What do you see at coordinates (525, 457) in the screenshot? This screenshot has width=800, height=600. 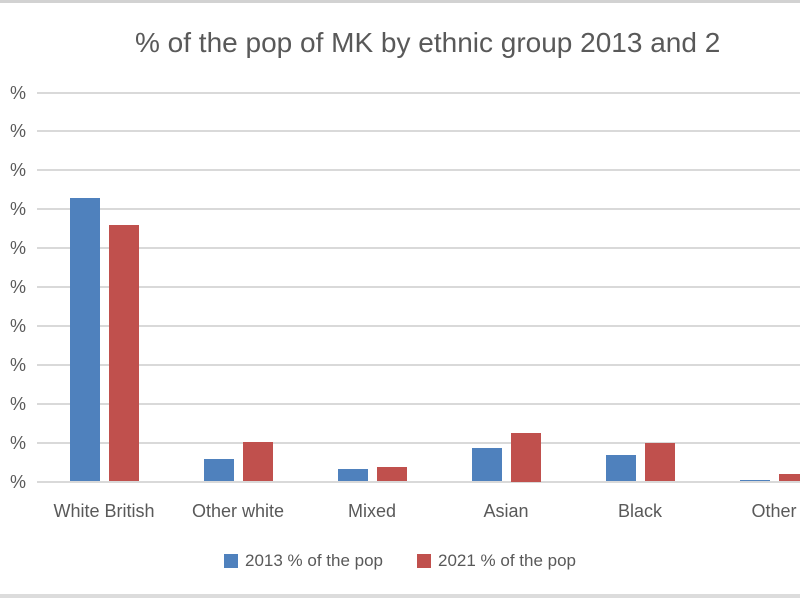 I see `bar-2021-asian` at bounding box center [525, 457].